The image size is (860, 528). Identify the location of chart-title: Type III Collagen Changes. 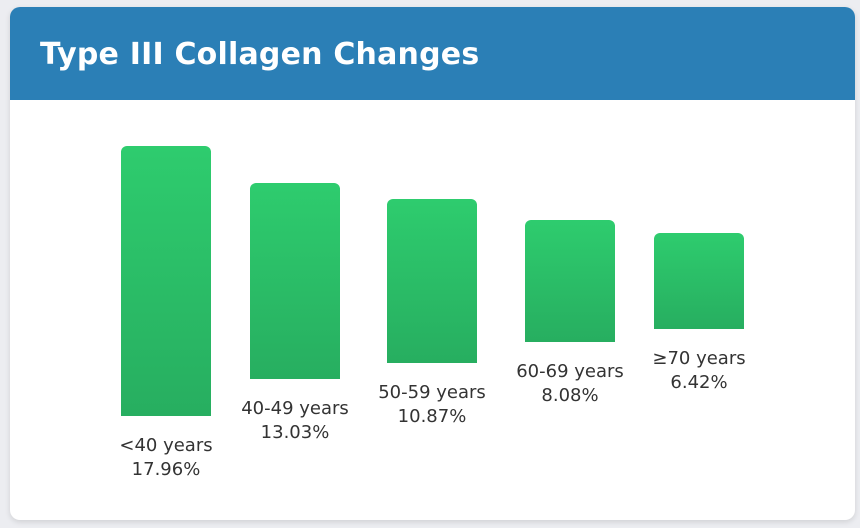
(260, 54).